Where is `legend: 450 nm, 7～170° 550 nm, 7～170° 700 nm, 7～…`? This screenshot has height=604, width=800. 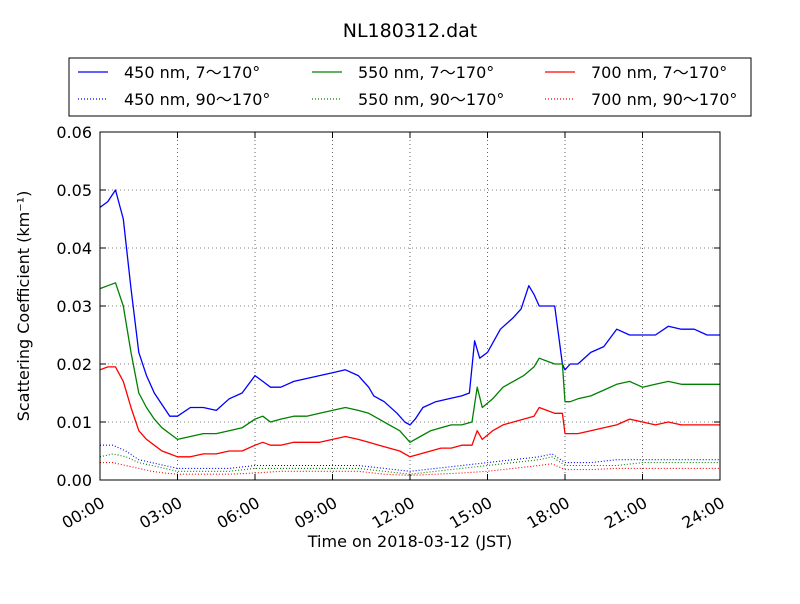 legend: 450 nm, 7～170° 550 nm, 7～170° 700 nm, 7～… is located at coordinates (410, 87).